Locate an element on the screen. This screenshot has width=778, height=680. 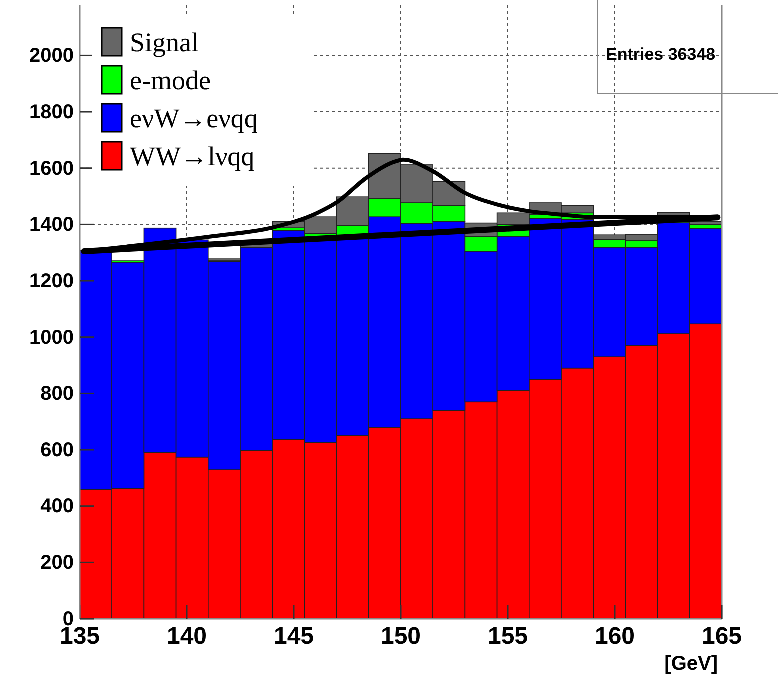
x-tick-label: 155 is located at coordinates (508, 636).